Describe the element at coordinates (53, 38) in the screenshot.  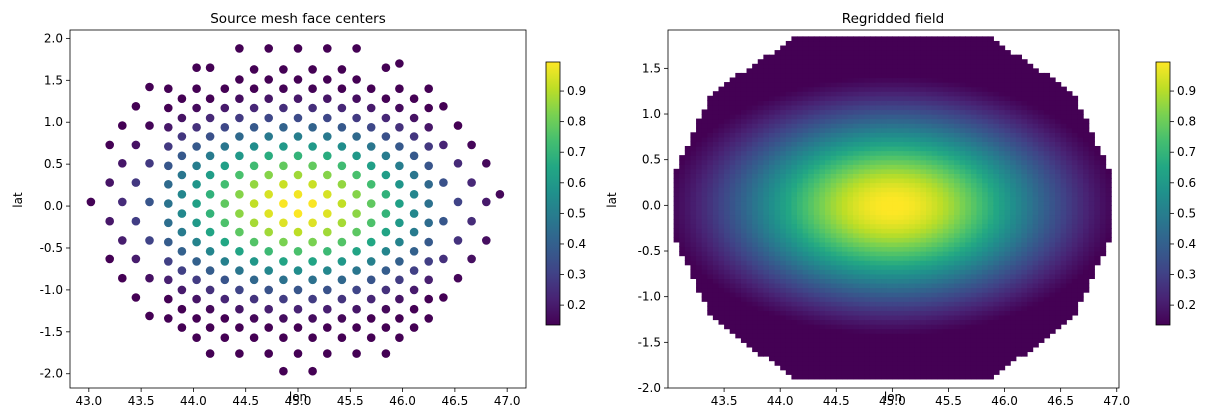
I see `y-tick-label: 2.0` at that location.